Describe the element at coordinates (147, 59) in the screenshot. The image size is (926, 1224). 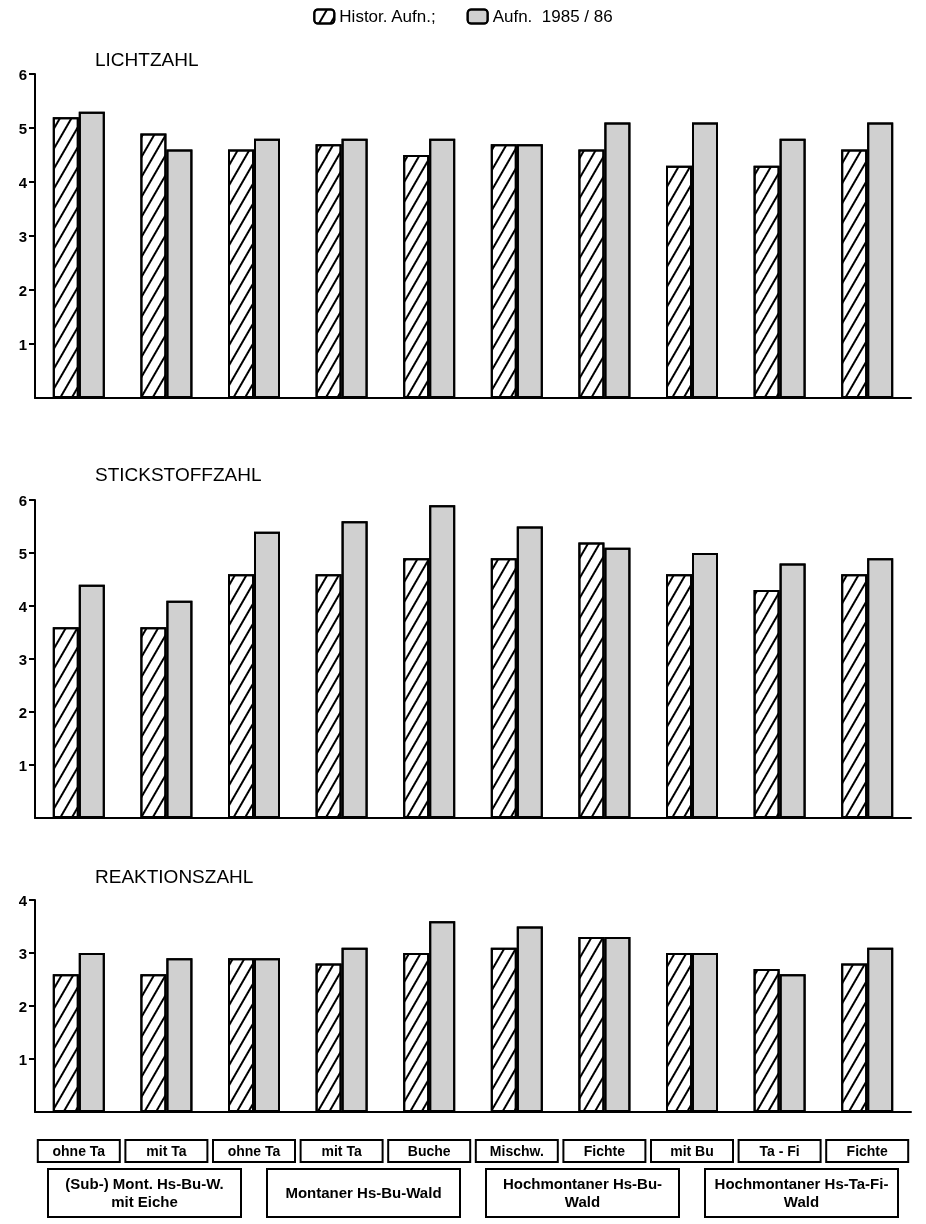
I see `chart-title: LICHTZAHL` at that location.